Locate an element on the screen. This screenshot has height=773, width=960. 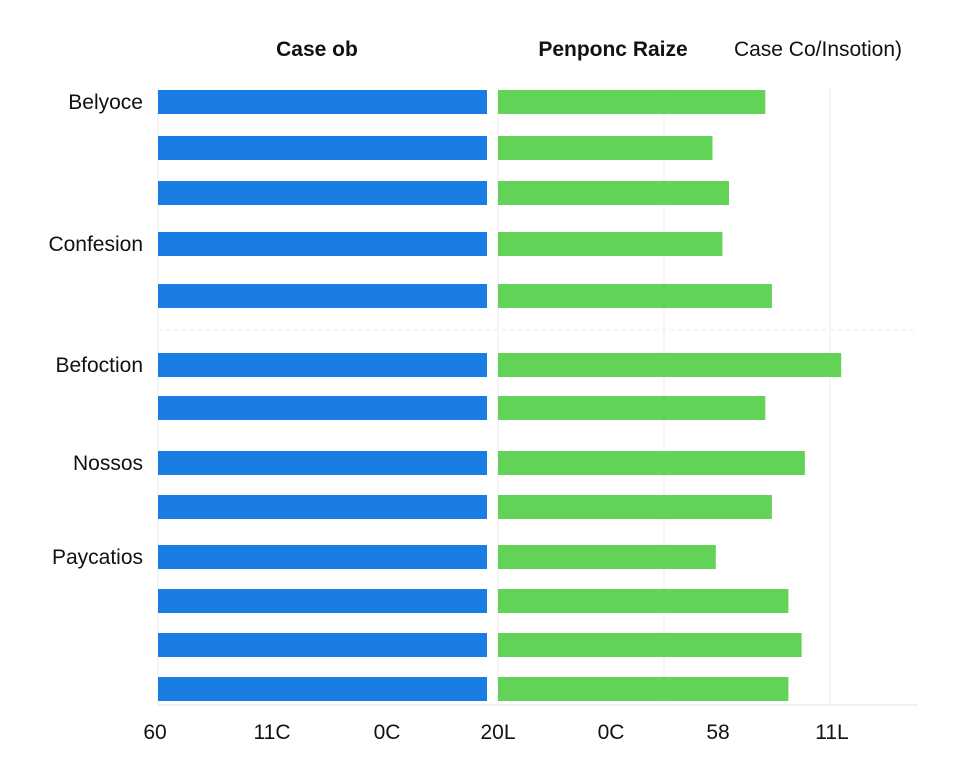
group-label: Befoction is located at coordinates (99, 365).